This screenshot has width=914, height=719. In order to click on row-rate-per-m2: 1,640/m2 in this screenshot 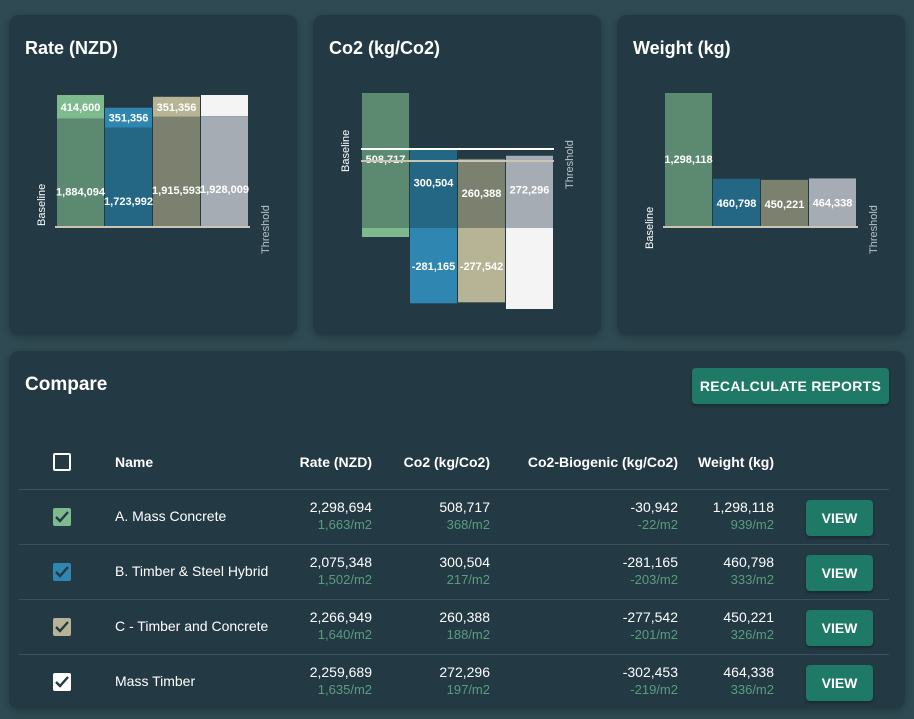, I will do `click(344, 634)`.